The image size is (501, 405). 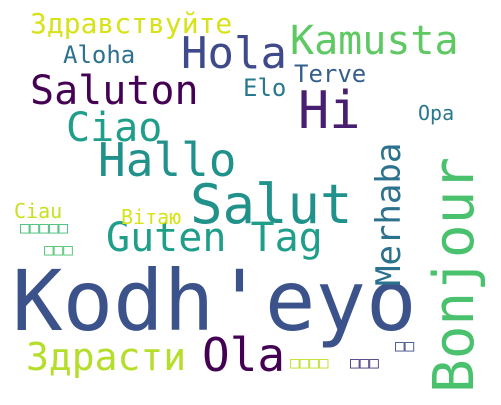 I want to click on word-salut: Salut, so click(x=271, y=204).